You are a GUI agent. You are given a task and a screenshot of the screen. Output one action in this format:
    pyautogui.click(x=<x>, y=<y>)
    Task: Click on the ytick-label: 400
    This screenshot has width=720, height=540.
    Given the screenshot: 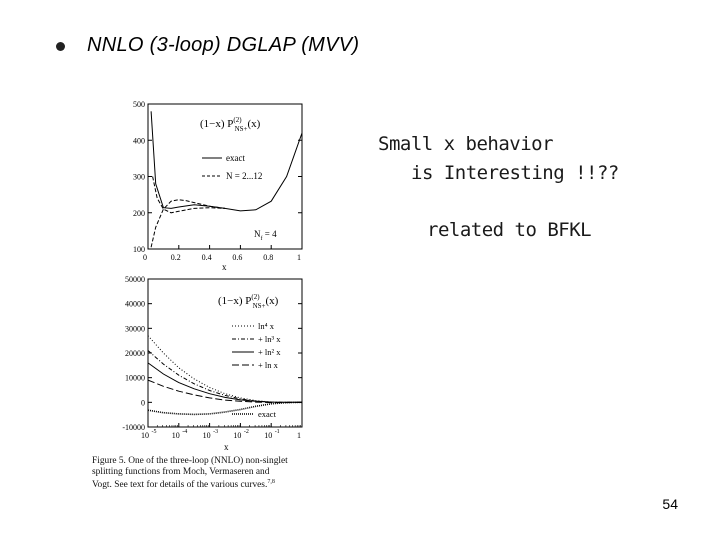 What is the action you would take?
    pyautogui.click(x=139, y=140)
    